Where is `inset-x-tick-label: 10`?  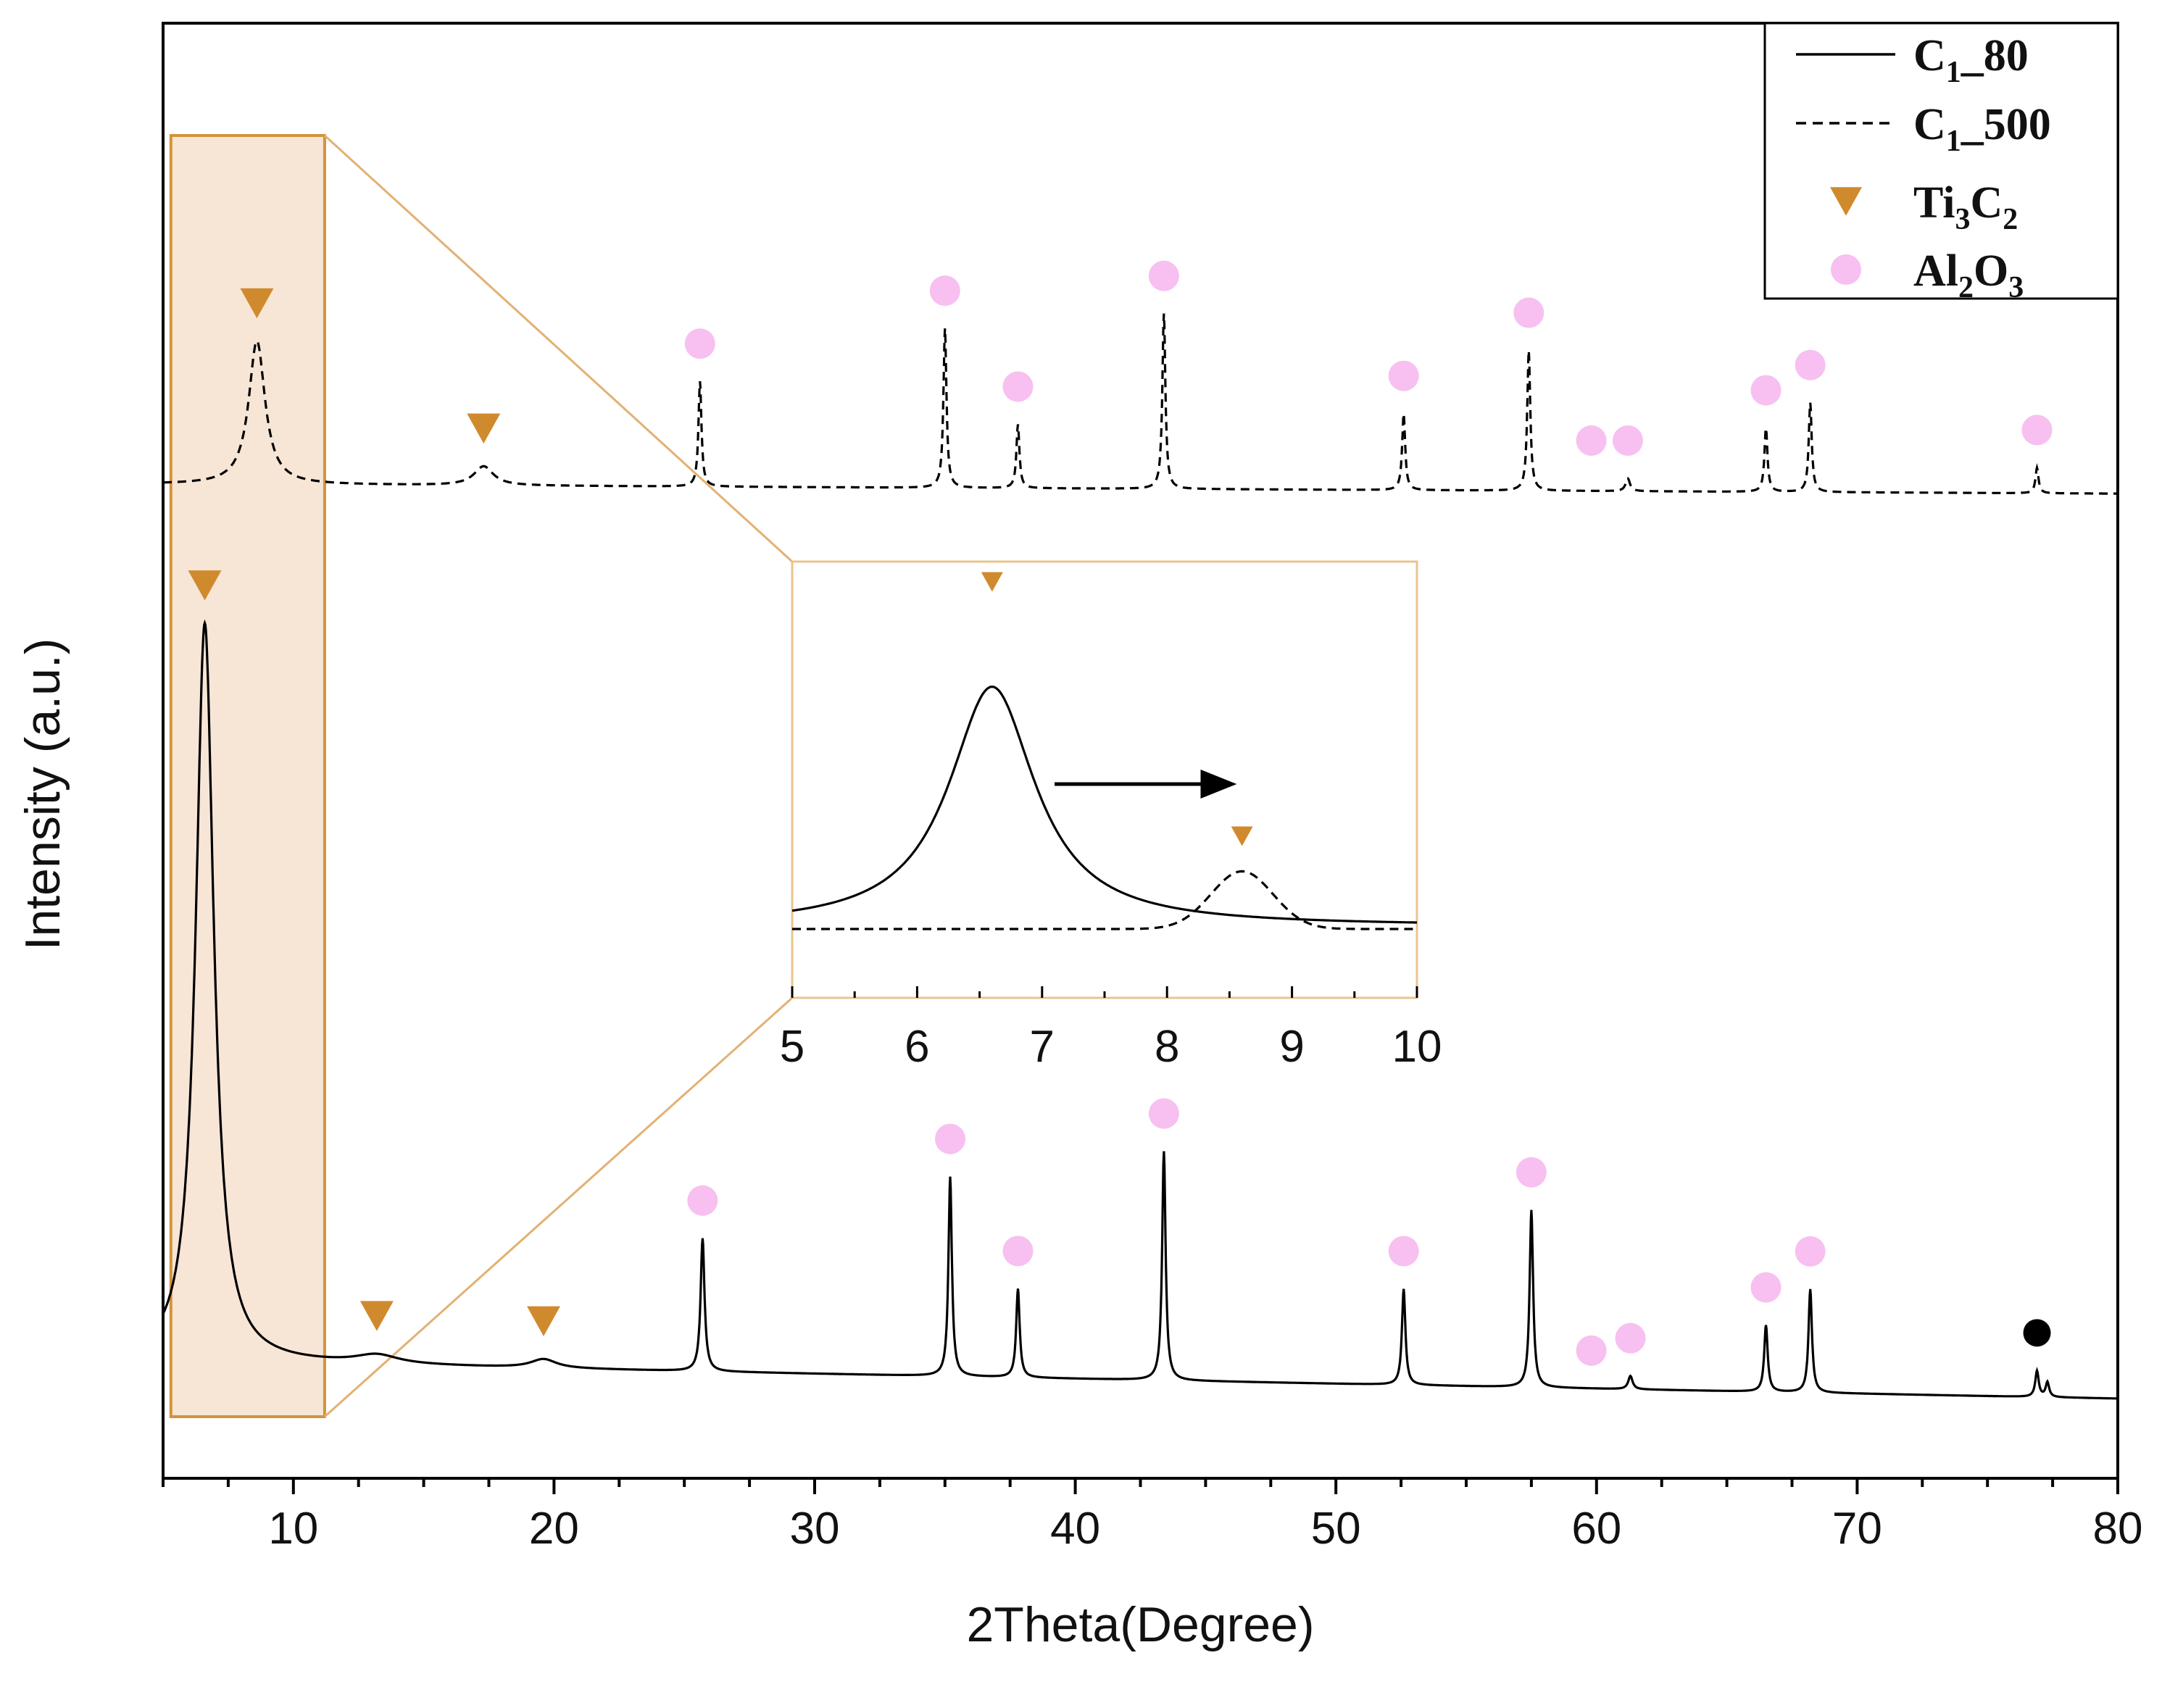 inset-x-tick-label: 10 is located at coordinates (1417, 1047).